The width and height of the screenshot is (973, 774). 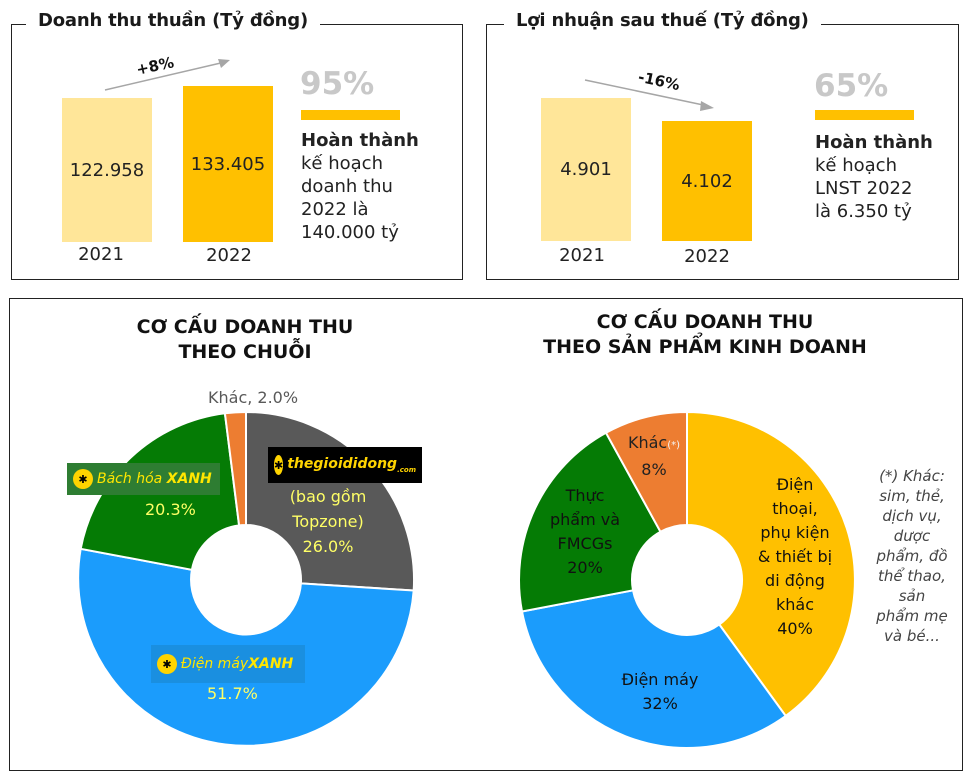 What do you see at coordinates (707, 256) in the screenshot?
I see `profit-year-2022: 2022` at bounding box center [707, 256].